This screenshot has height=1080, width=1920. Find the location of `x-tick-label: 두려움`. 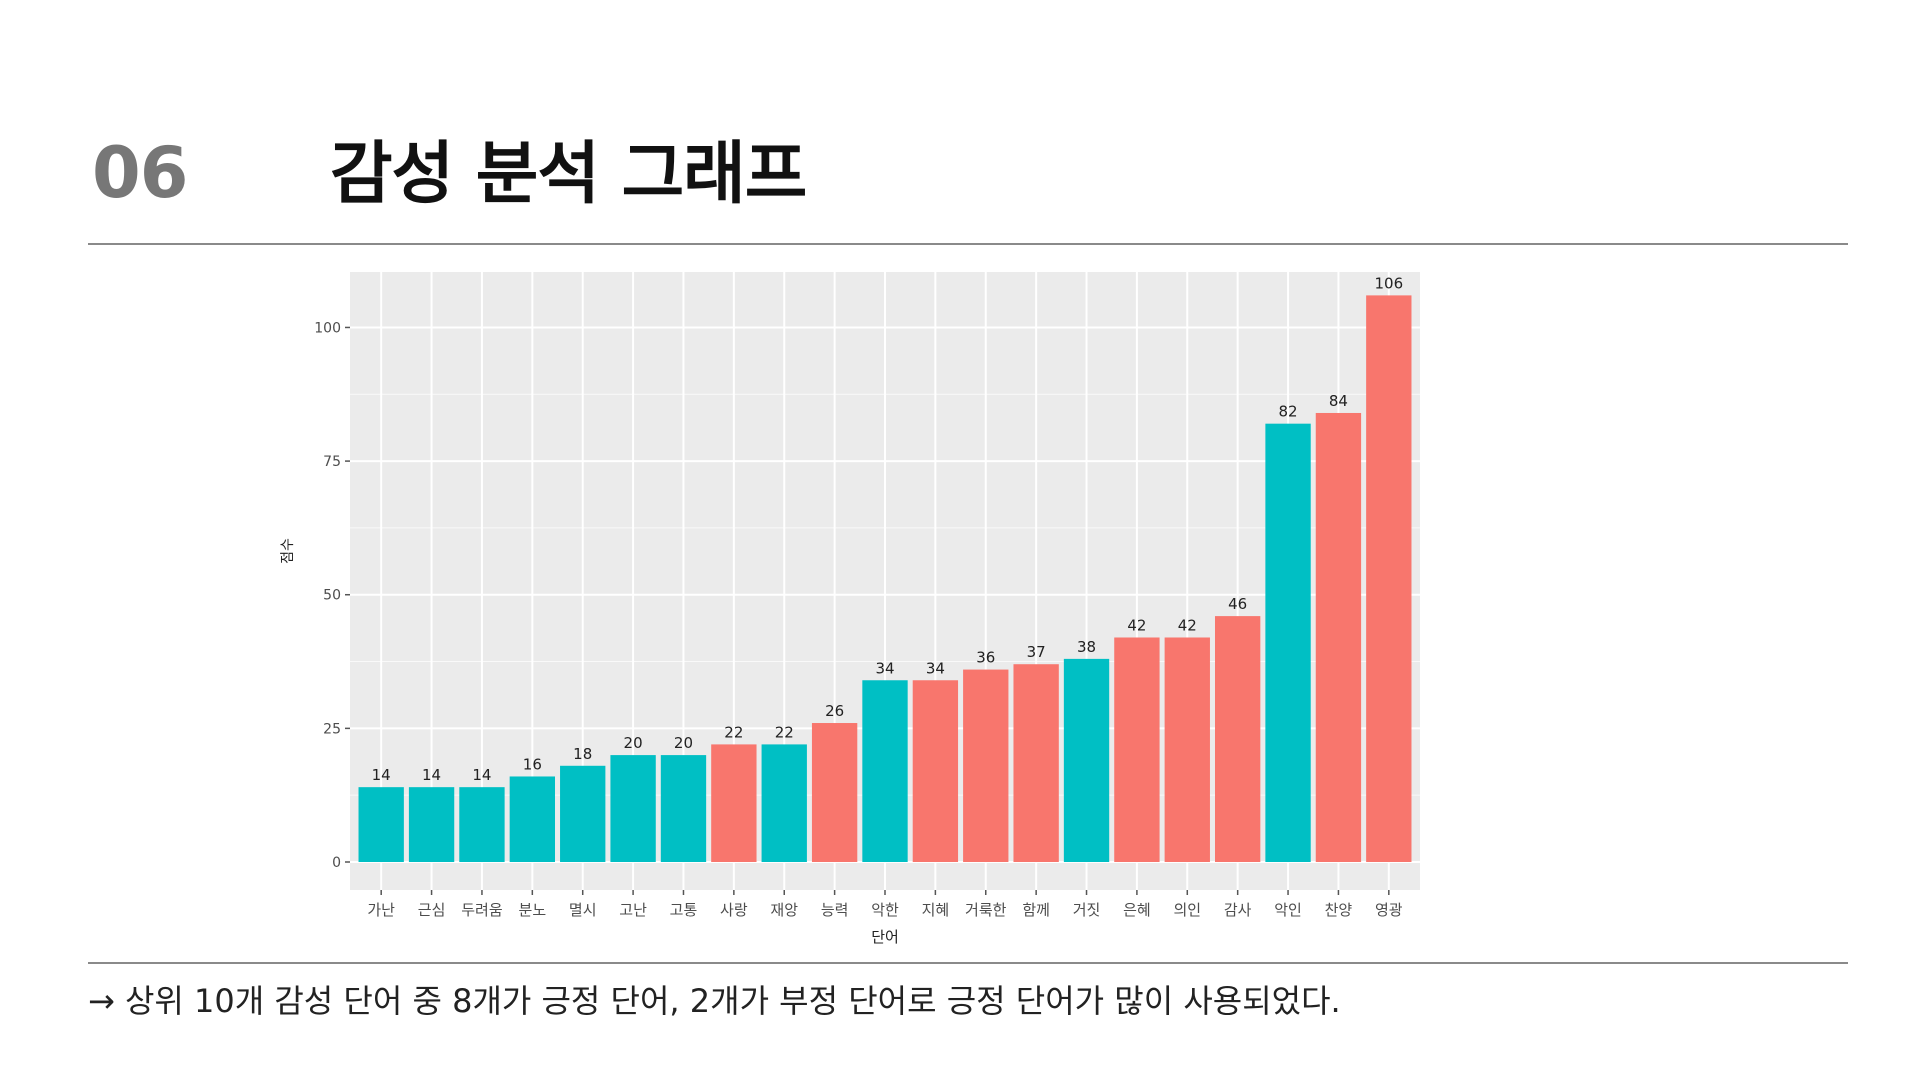

x-tick-label: 두려움 is located at coordinates (481, 910).